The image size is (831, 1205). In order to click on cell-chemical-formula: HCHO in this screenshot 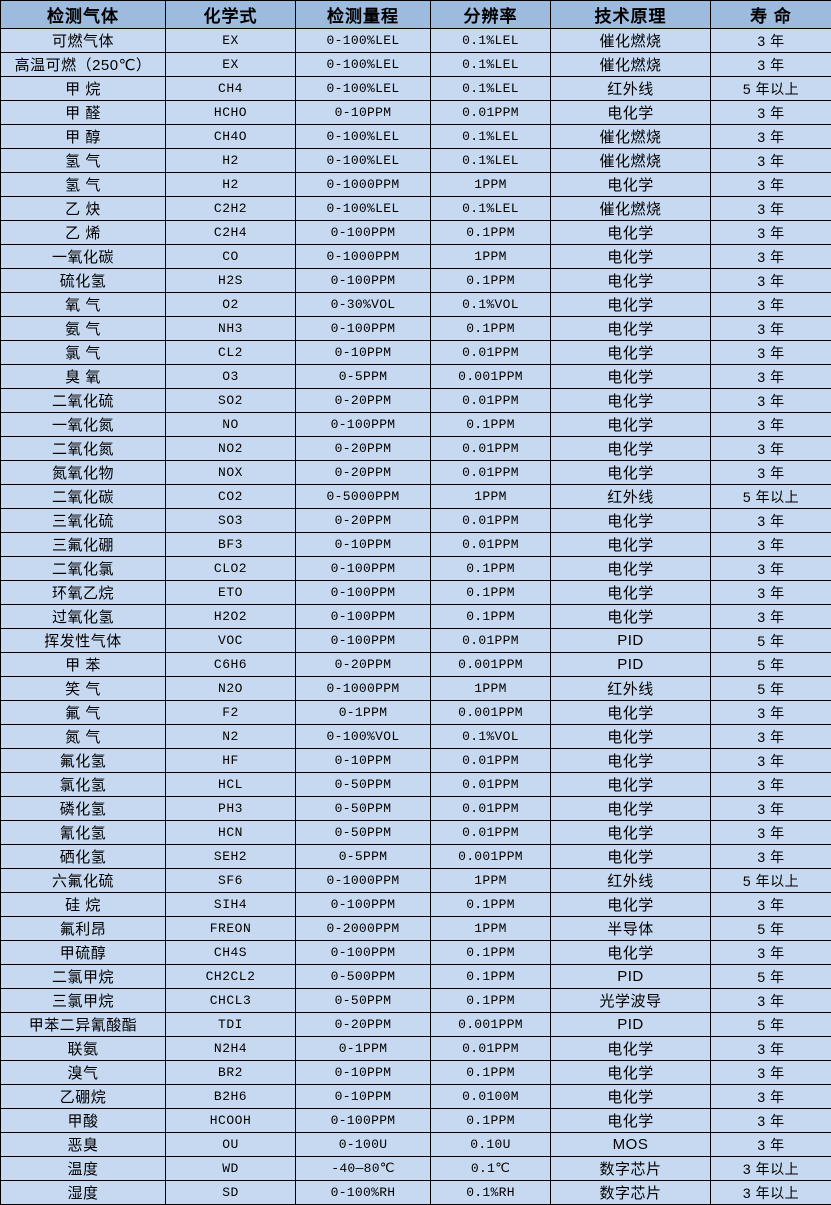, I will do `click(231, 113)`.